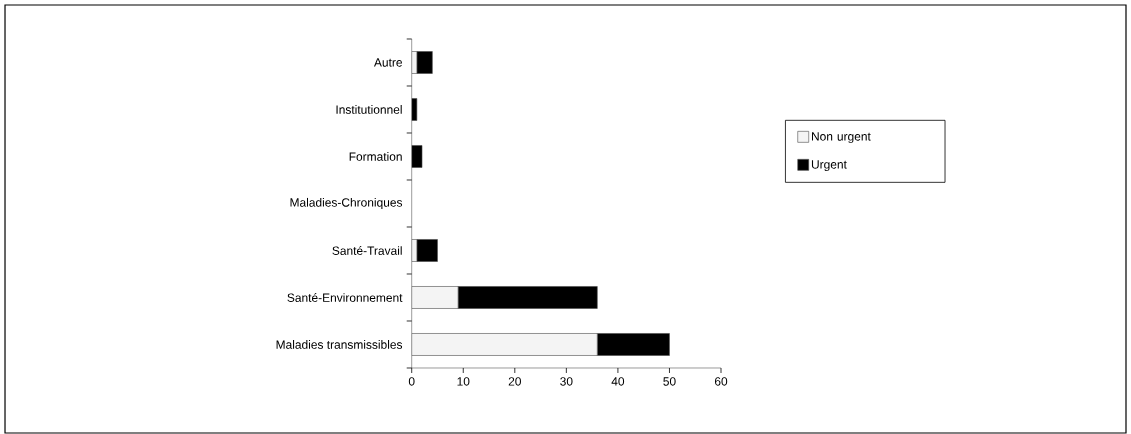 The width and height of the screenshot is (1131, 434). I want to click on x-tick-label: 60, so click(721, 381).